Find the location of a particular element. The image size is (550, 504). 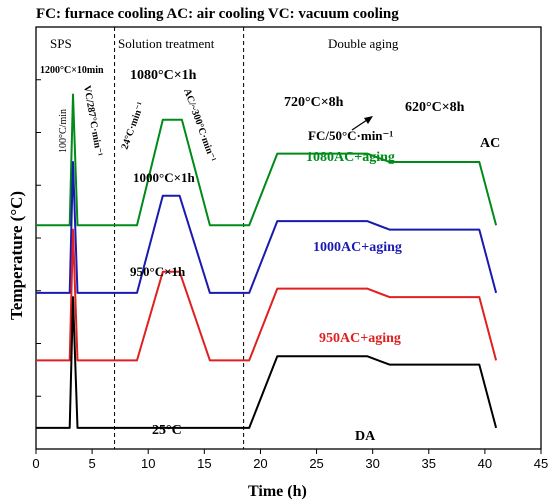

stage-label-solution: Solution treatment is located at coordinates (166, 43).